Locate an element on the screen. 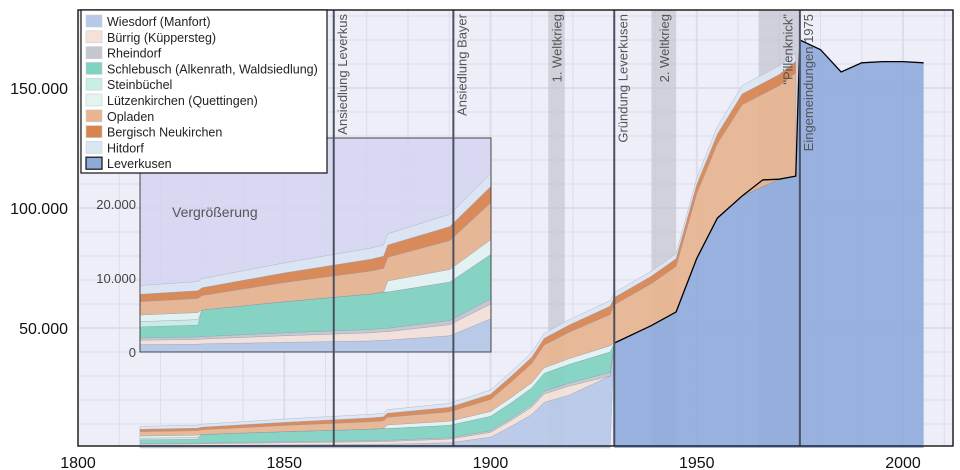 The width and height of the screenshot is (960, 470). event-label: Ansiedlung Bayer is located at coordinates (461, 64).